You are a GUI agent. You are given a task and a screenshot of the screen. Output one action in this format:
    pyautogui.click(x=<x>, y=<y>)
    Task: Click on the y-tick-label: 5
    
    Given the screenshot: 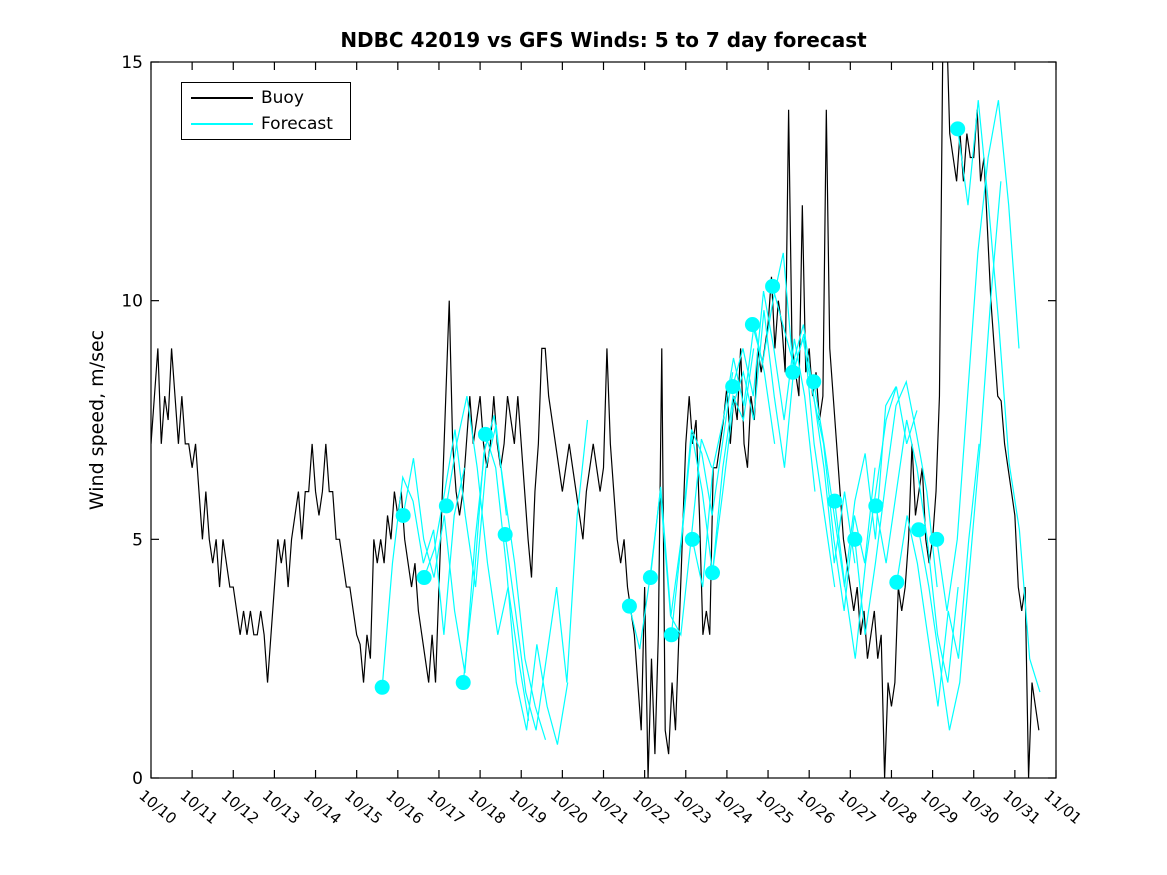 What is the action you would take?
    pyautogui.click(x=137, y=540)
    